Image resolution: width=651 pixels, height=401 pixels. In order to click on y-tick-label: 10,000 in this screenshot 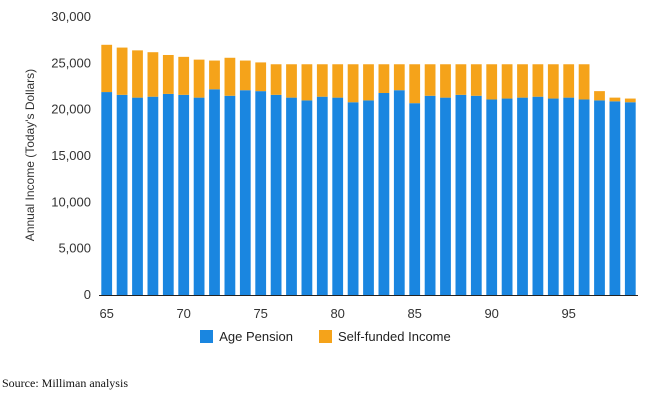, I will do `click(71, 201)`.